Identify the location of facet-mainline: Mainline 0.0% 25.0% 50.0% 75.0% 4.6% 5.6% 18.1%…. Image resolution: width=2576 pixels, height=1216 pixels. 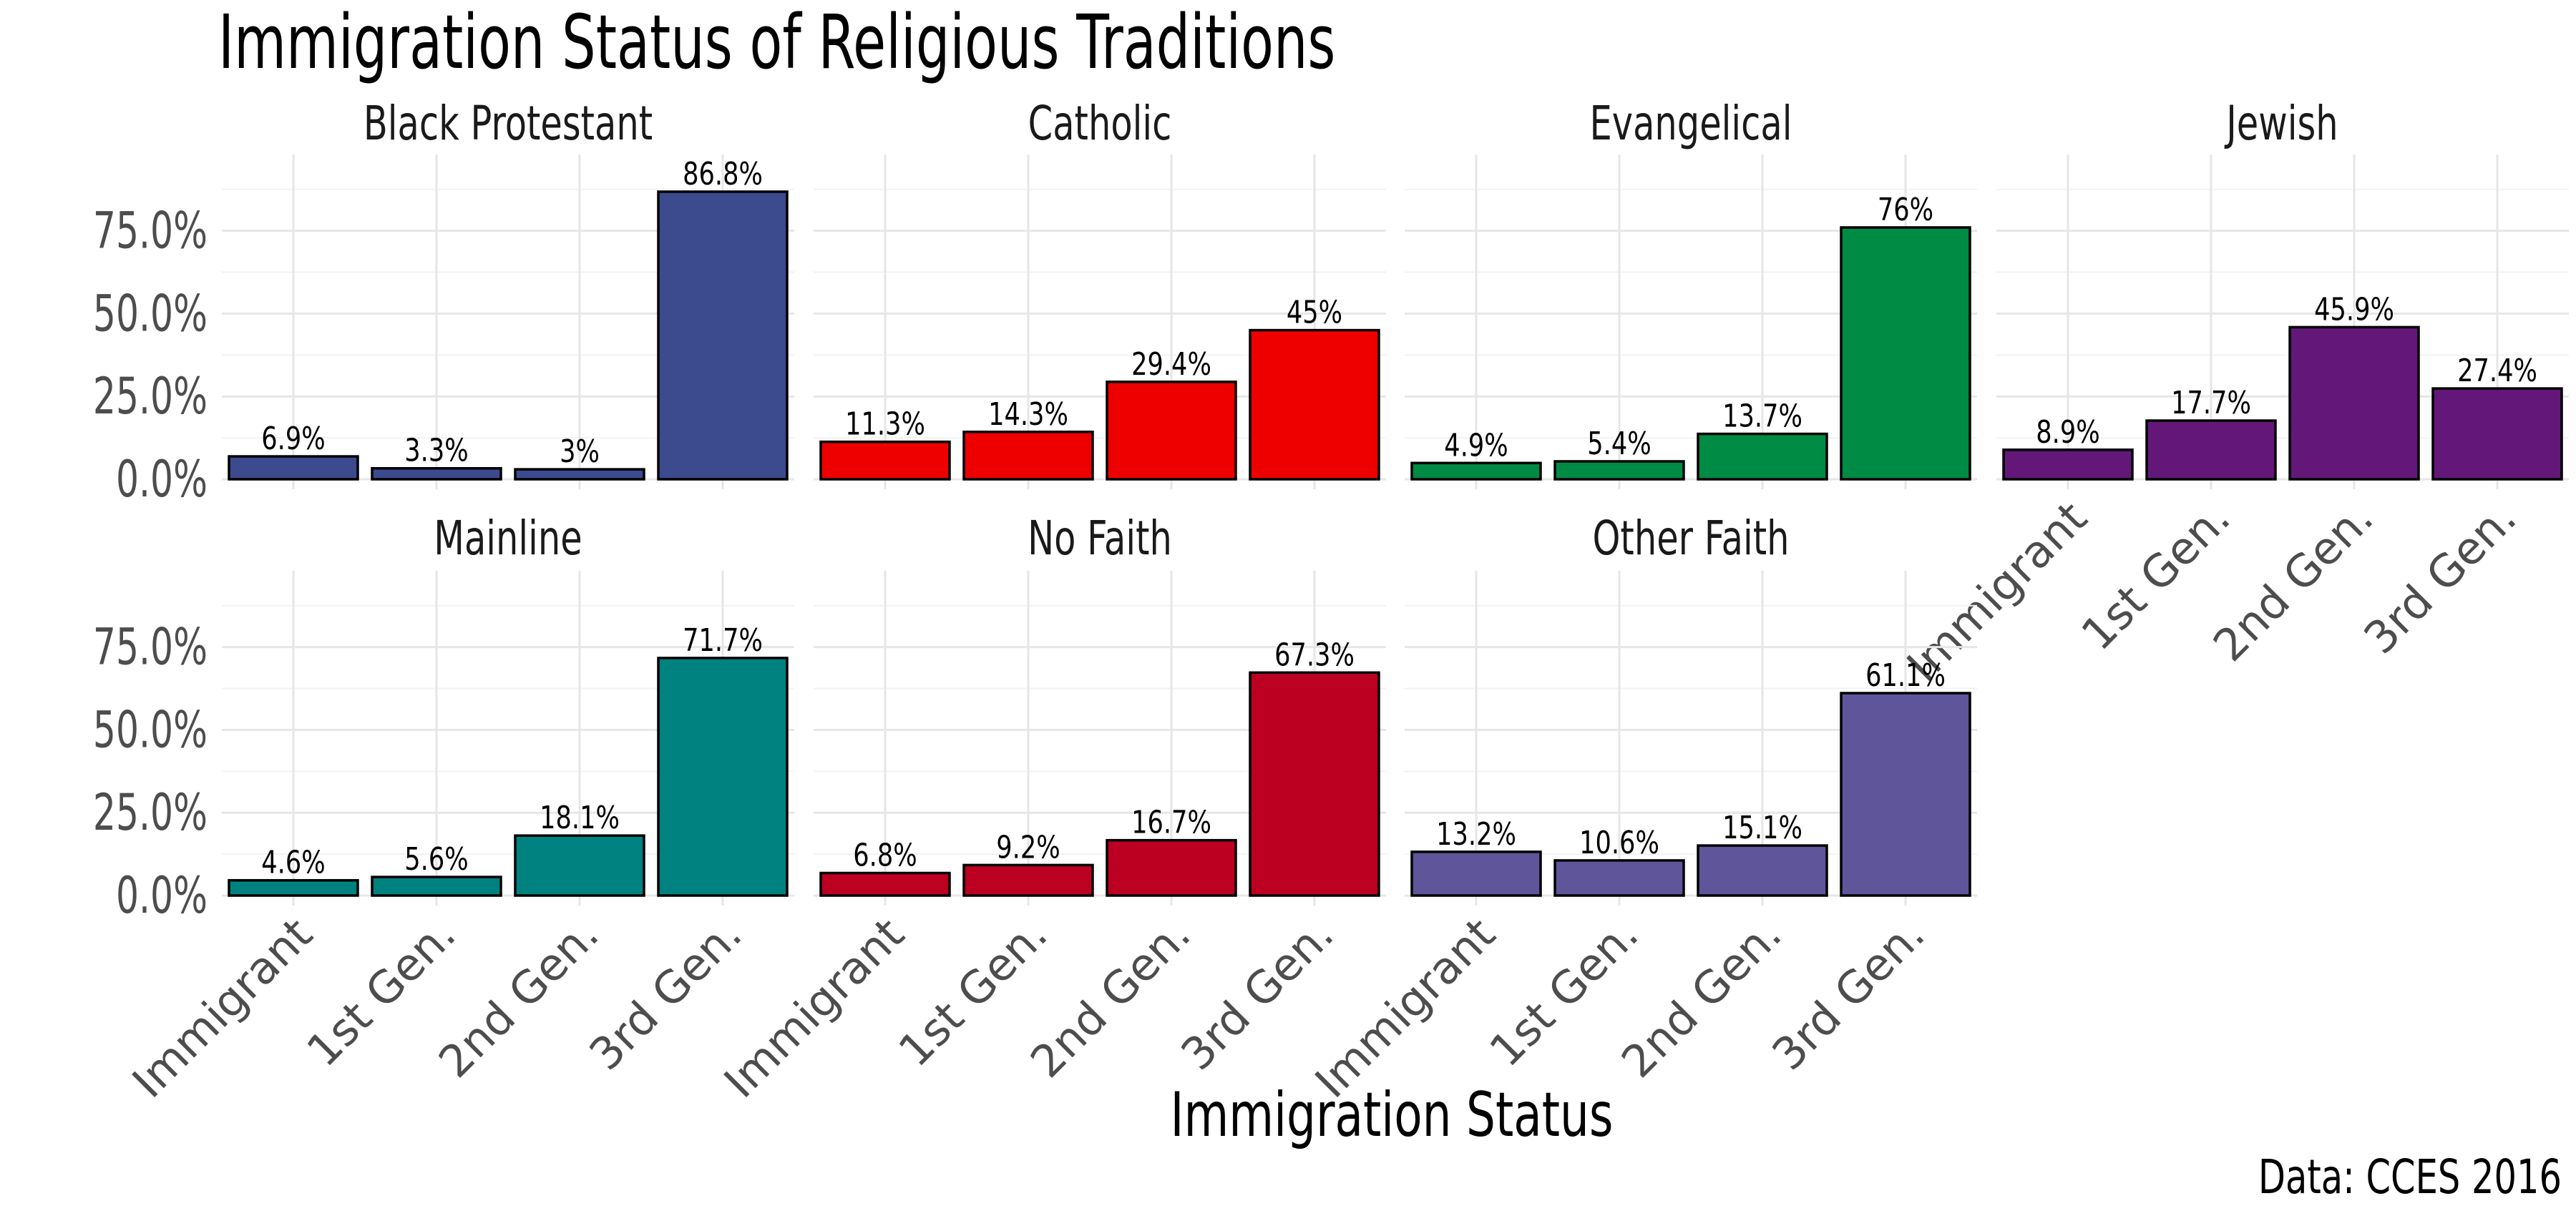
(443, 809).